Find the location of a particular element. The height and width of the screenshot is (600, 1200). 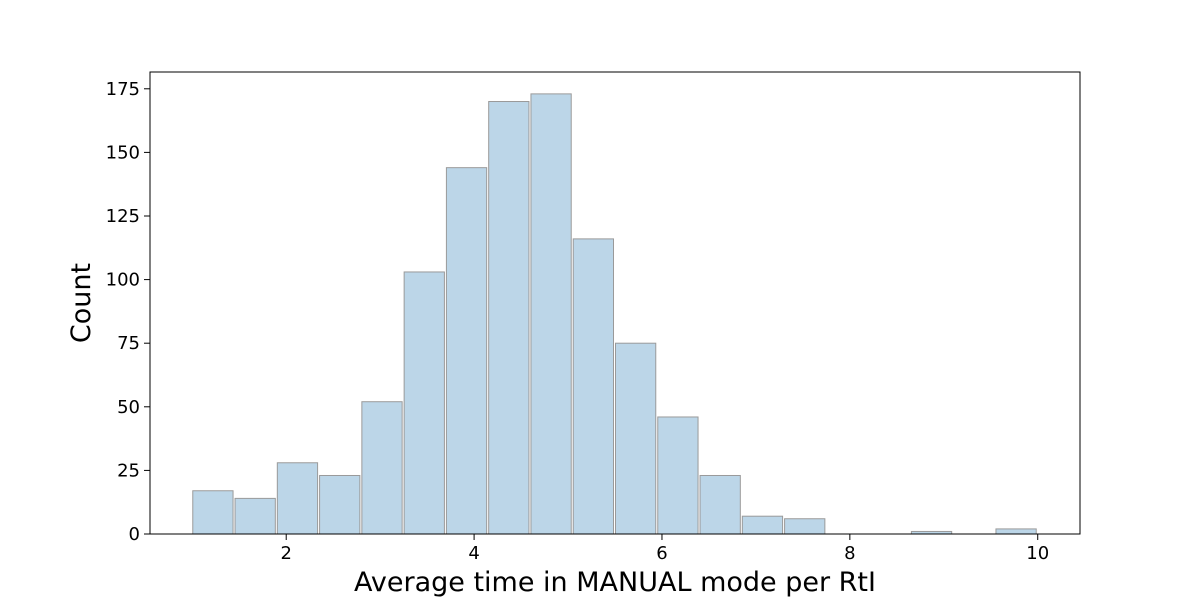

x-tick-label: 6 is located at coordinates (661, 553).